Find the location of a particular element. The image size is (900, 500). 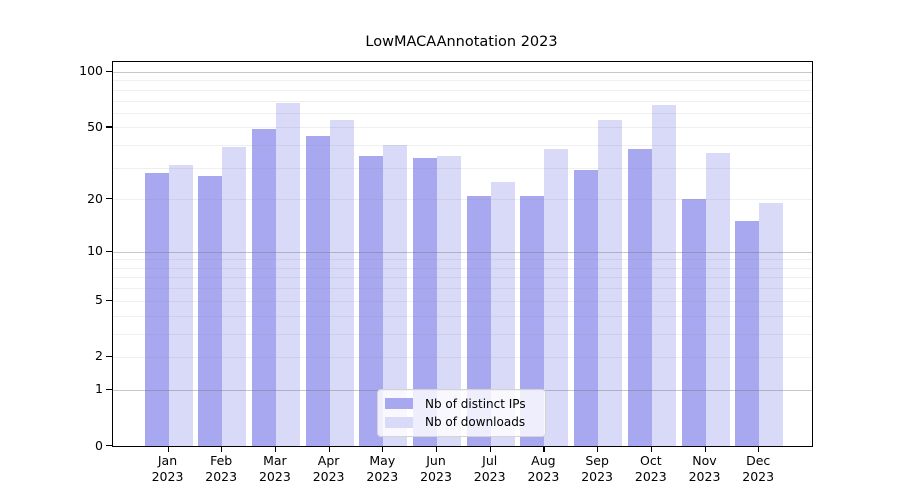

x-tick-aug is located at coordinates (544, 449).